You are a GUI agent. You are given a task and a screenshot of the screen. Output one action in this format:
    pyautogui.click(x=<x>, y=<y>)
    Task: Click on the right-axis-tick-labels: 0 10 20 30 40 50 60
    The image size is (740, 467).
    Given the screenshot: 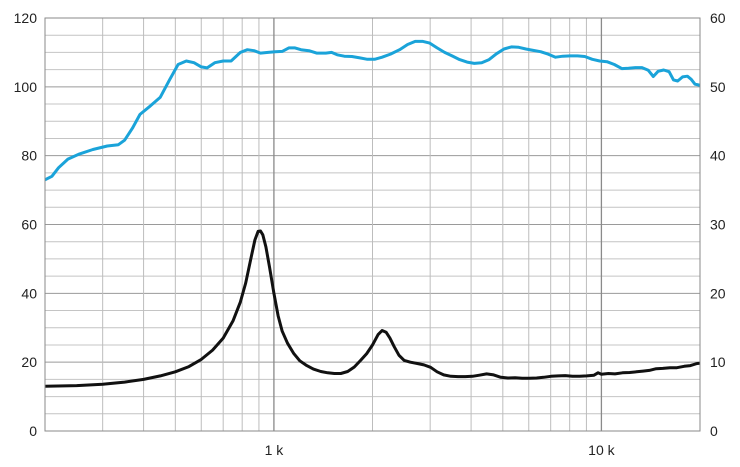 What is the action you would take?
    pyautogui.click(x=718, y=224)
    